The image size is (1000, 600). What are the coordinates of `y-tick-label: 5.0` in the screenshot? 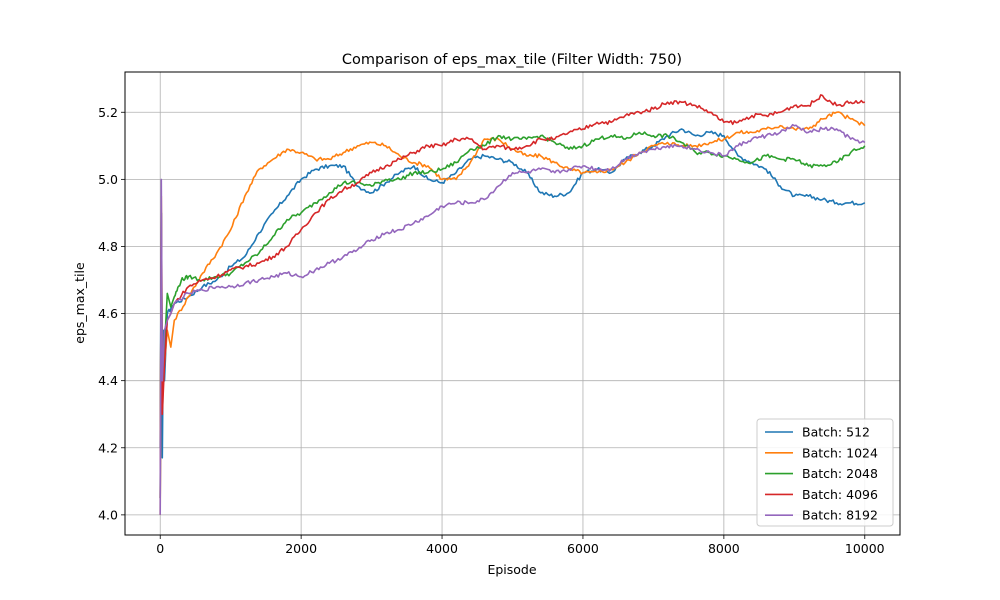 It's located at (108, 179).